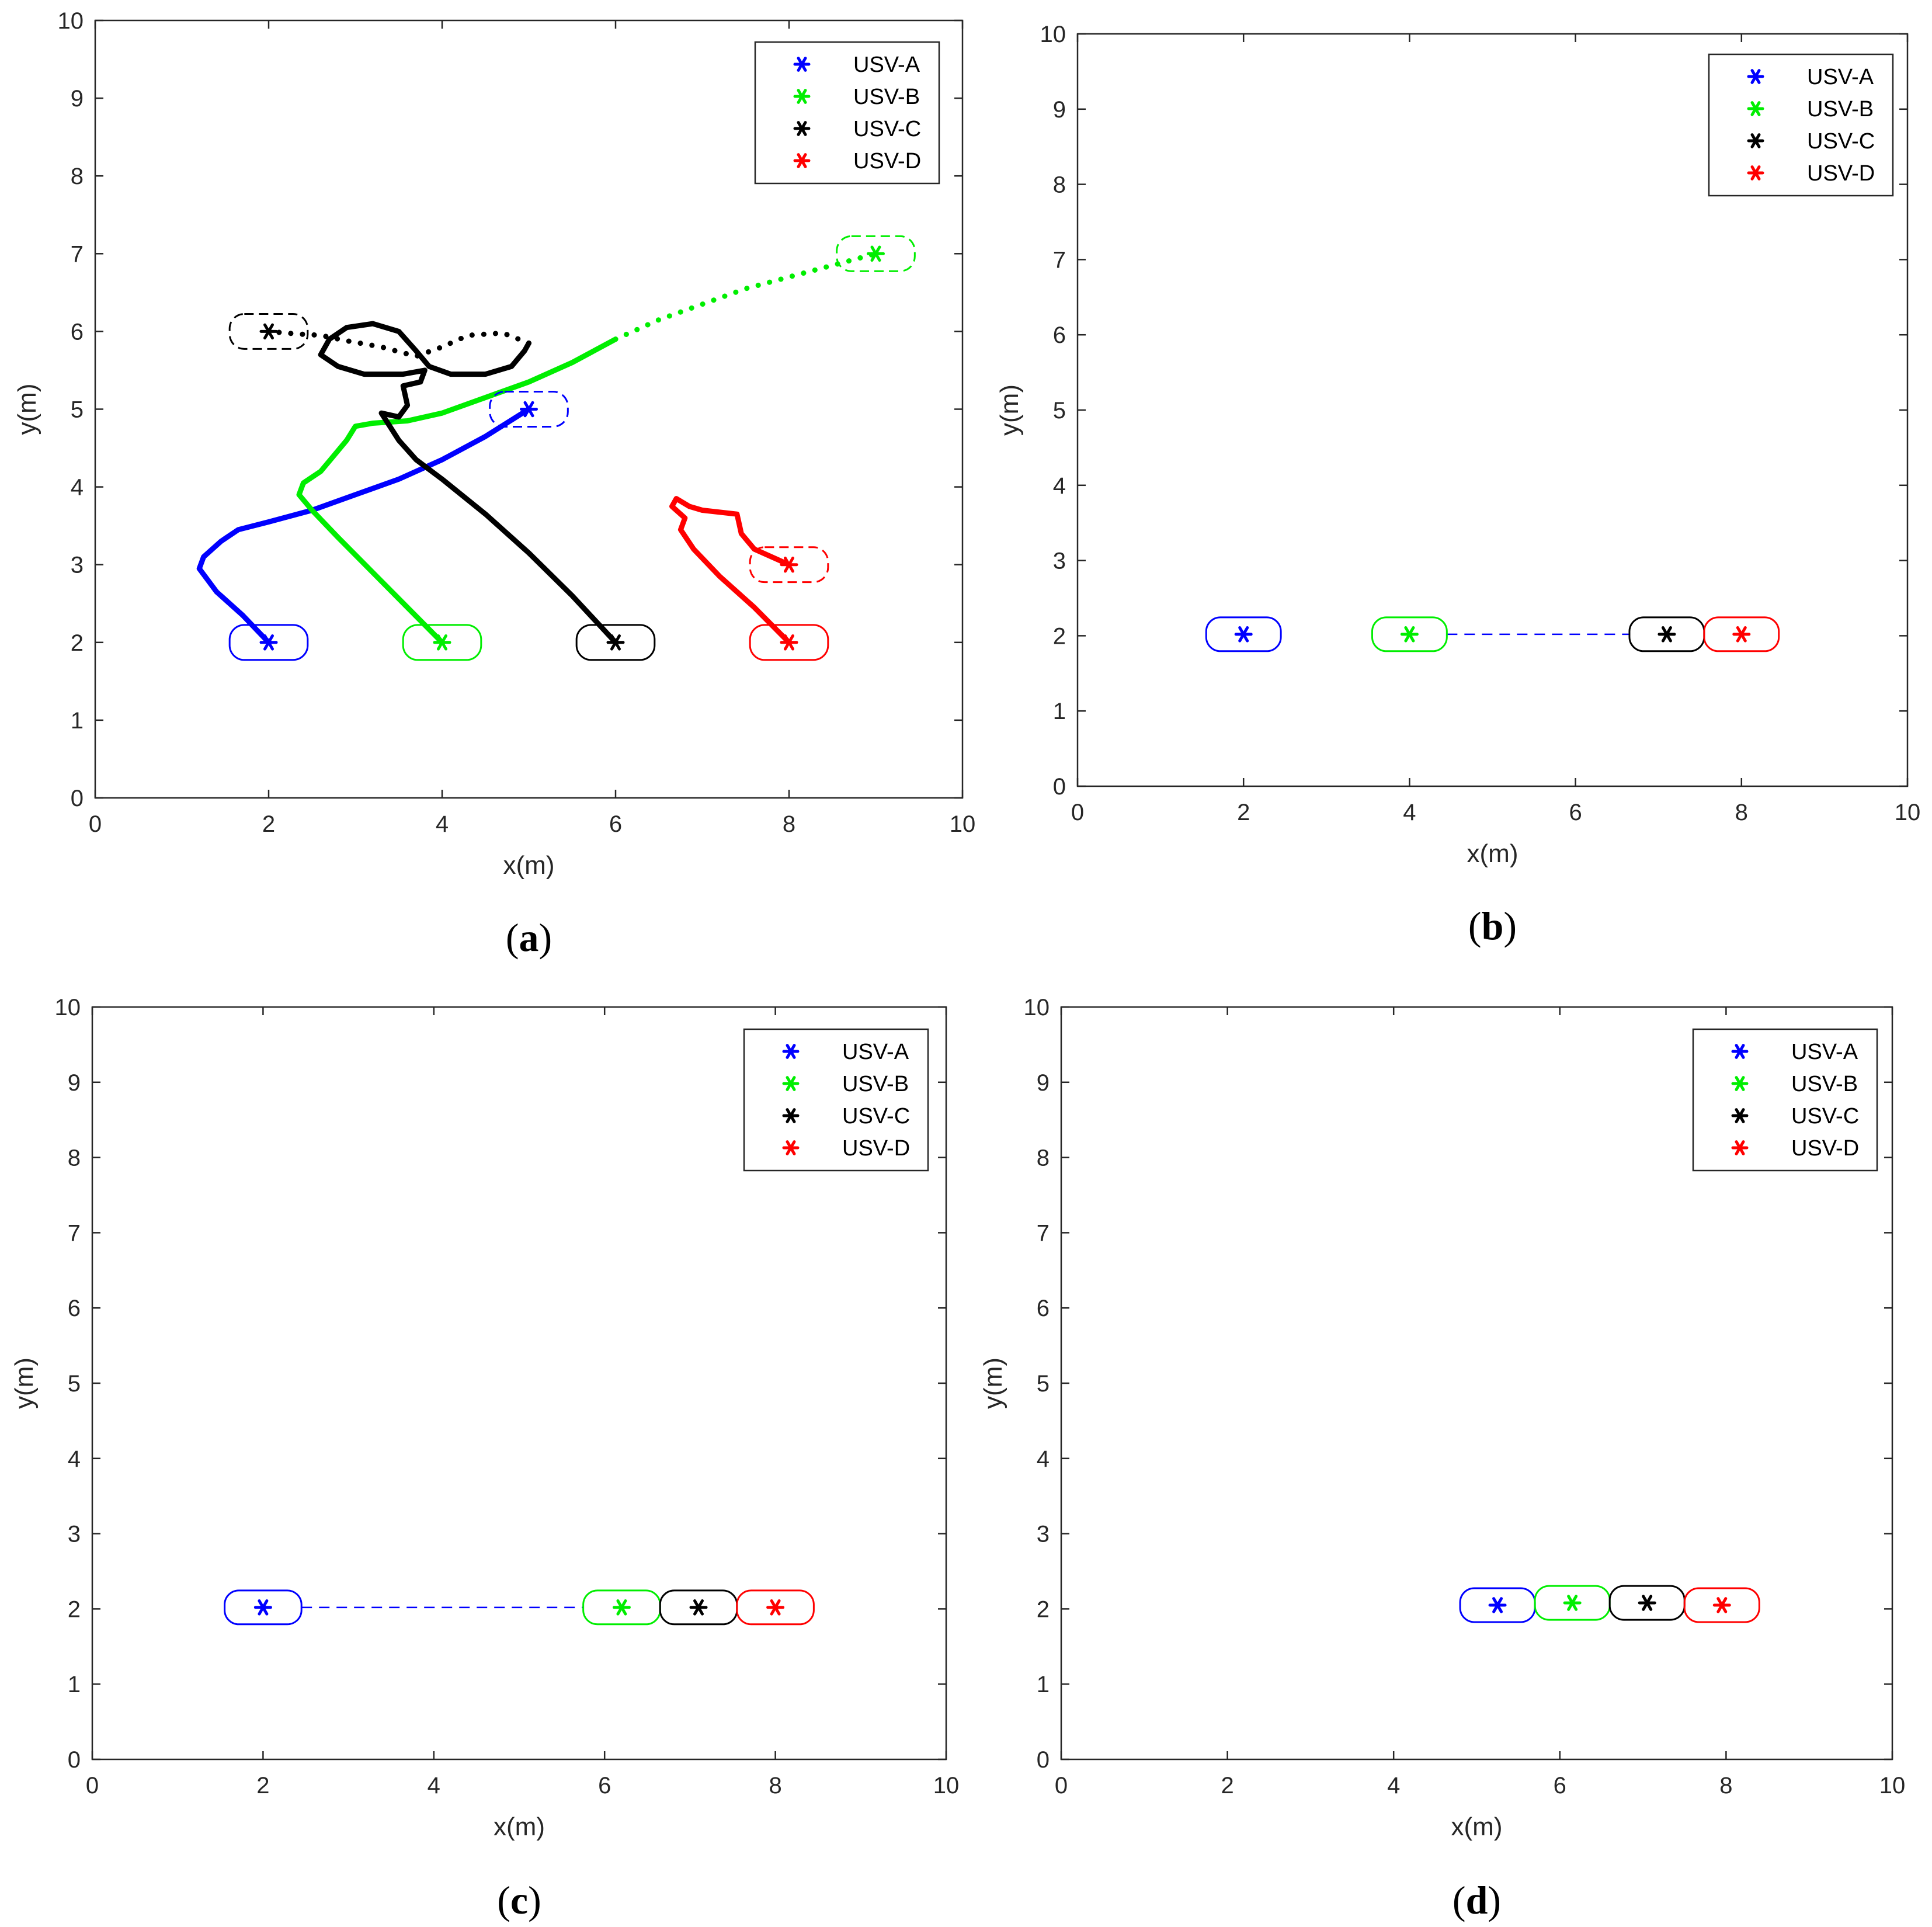  I want to click on y-tick-label: 6, so click(1043, 1308).